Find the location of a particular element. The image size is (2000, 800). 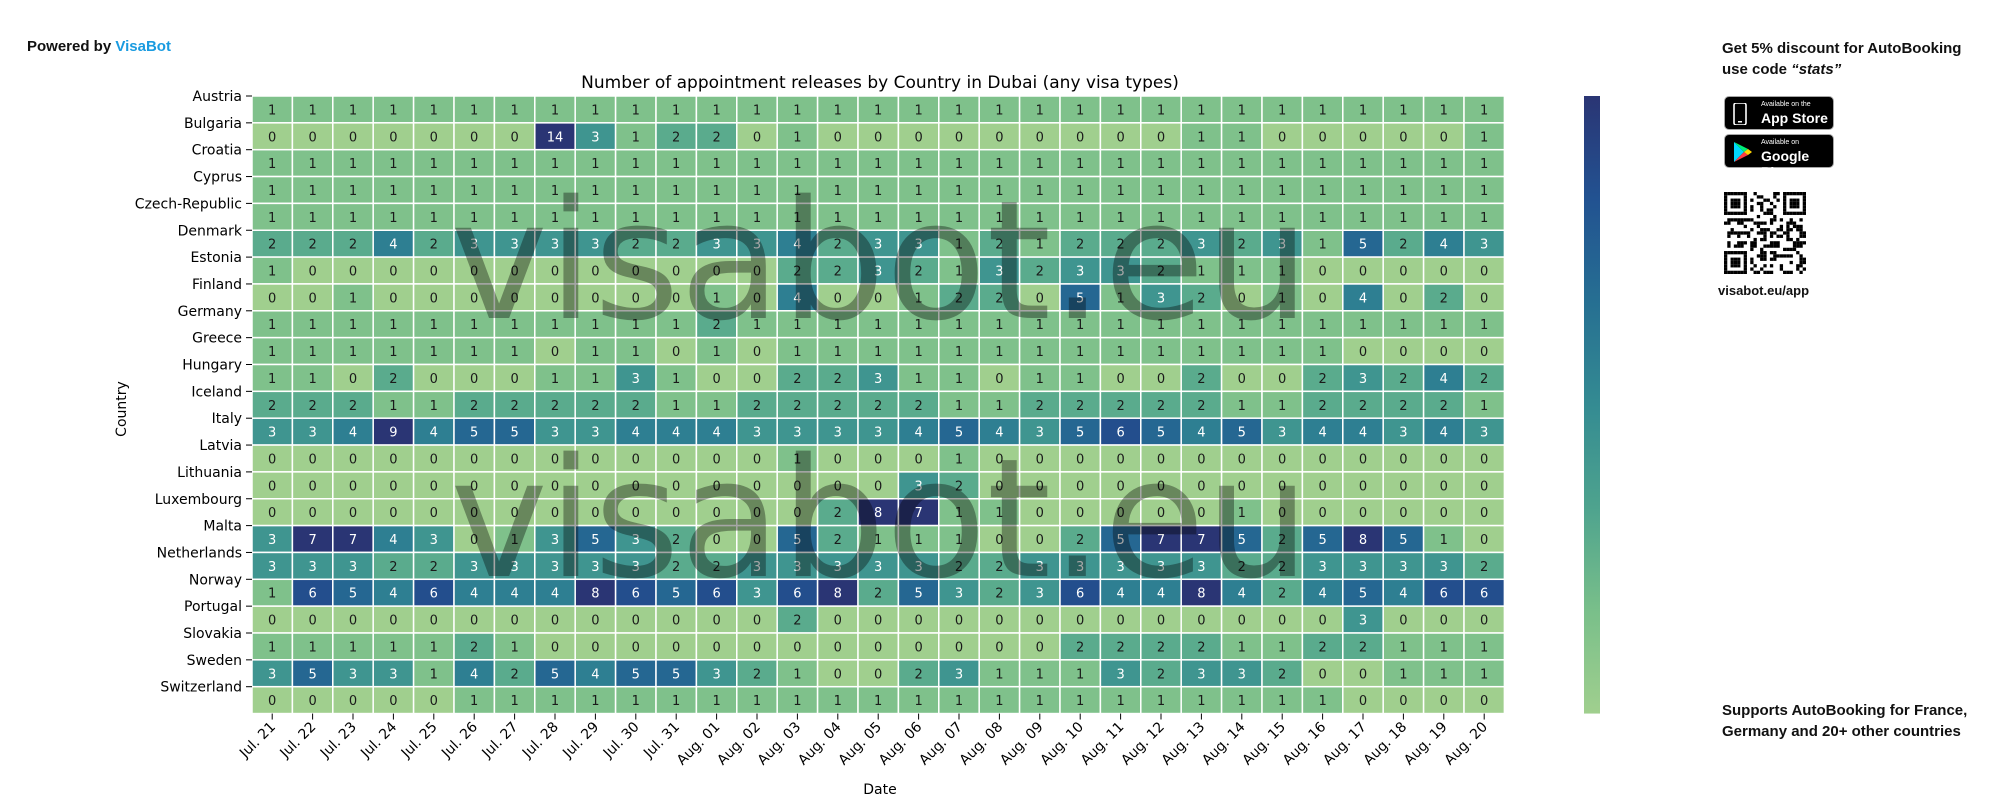

y-tick-label: Germany is located at coordinates (210, 312).